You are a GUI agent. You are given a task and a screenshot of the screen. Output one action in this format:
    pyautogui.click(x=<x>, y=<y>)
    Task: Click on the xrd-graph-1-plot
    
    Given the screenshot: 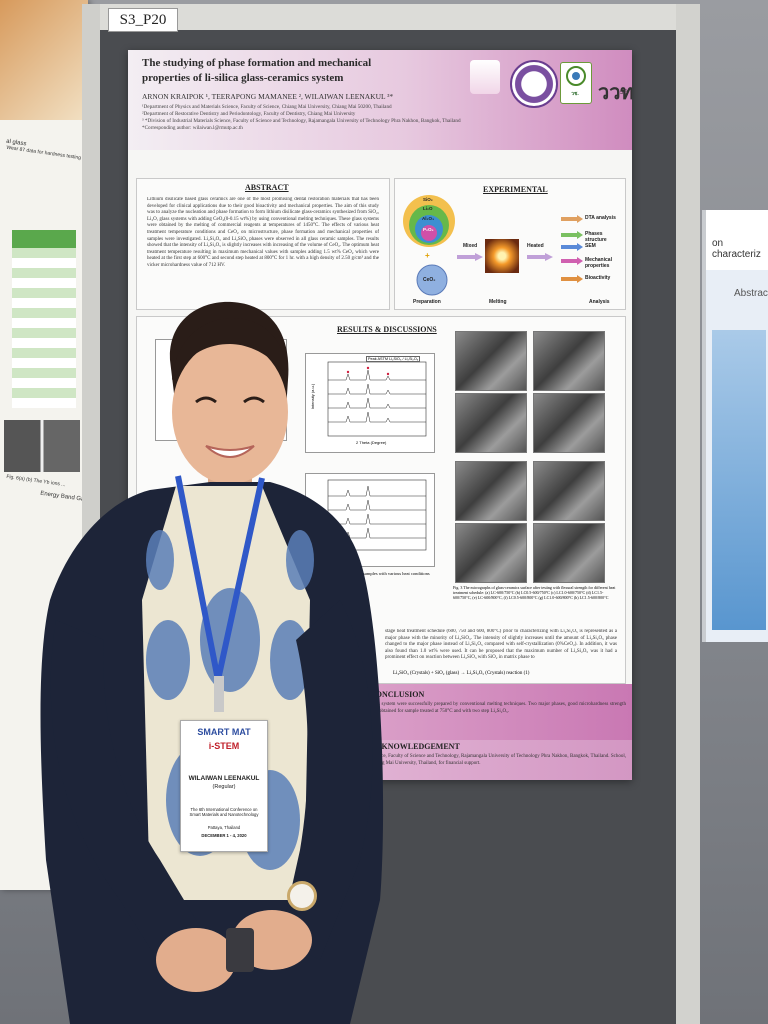 What is the action you would take?
    pyautogui.click(x=377, y=399)
    